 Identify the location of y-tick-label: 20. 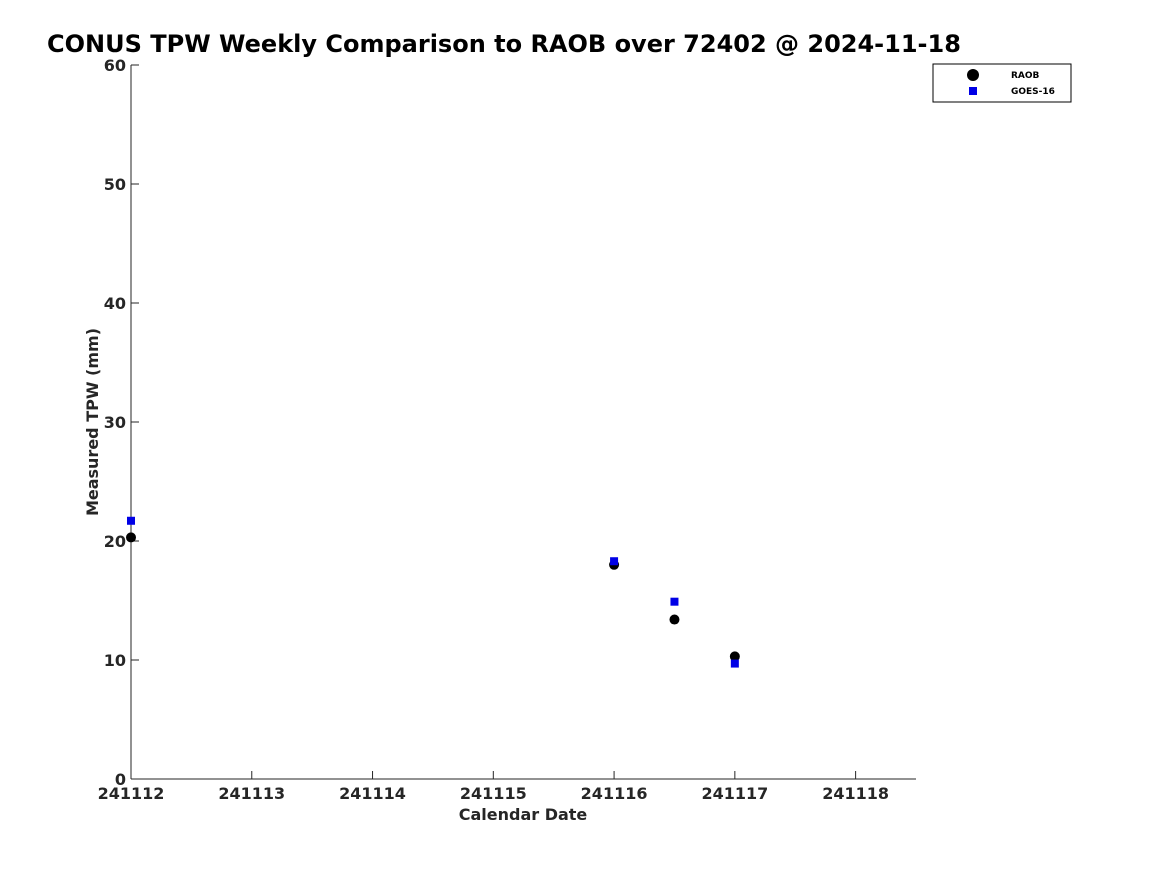
(115, 541).